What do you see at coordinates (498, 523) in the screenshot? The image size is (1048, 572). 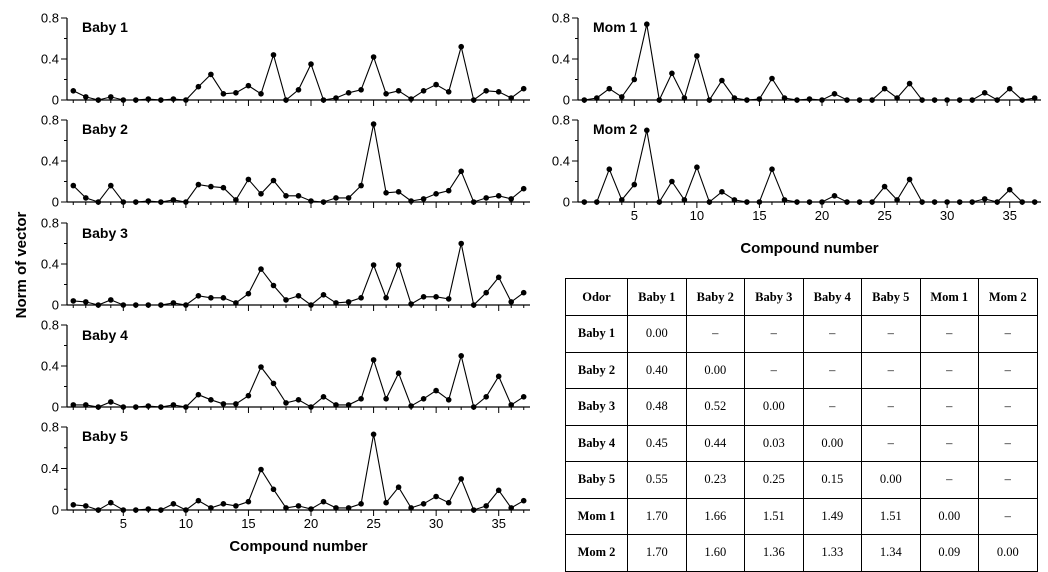 I see `x-tick-label: 35` at bounding box center [498, 523].